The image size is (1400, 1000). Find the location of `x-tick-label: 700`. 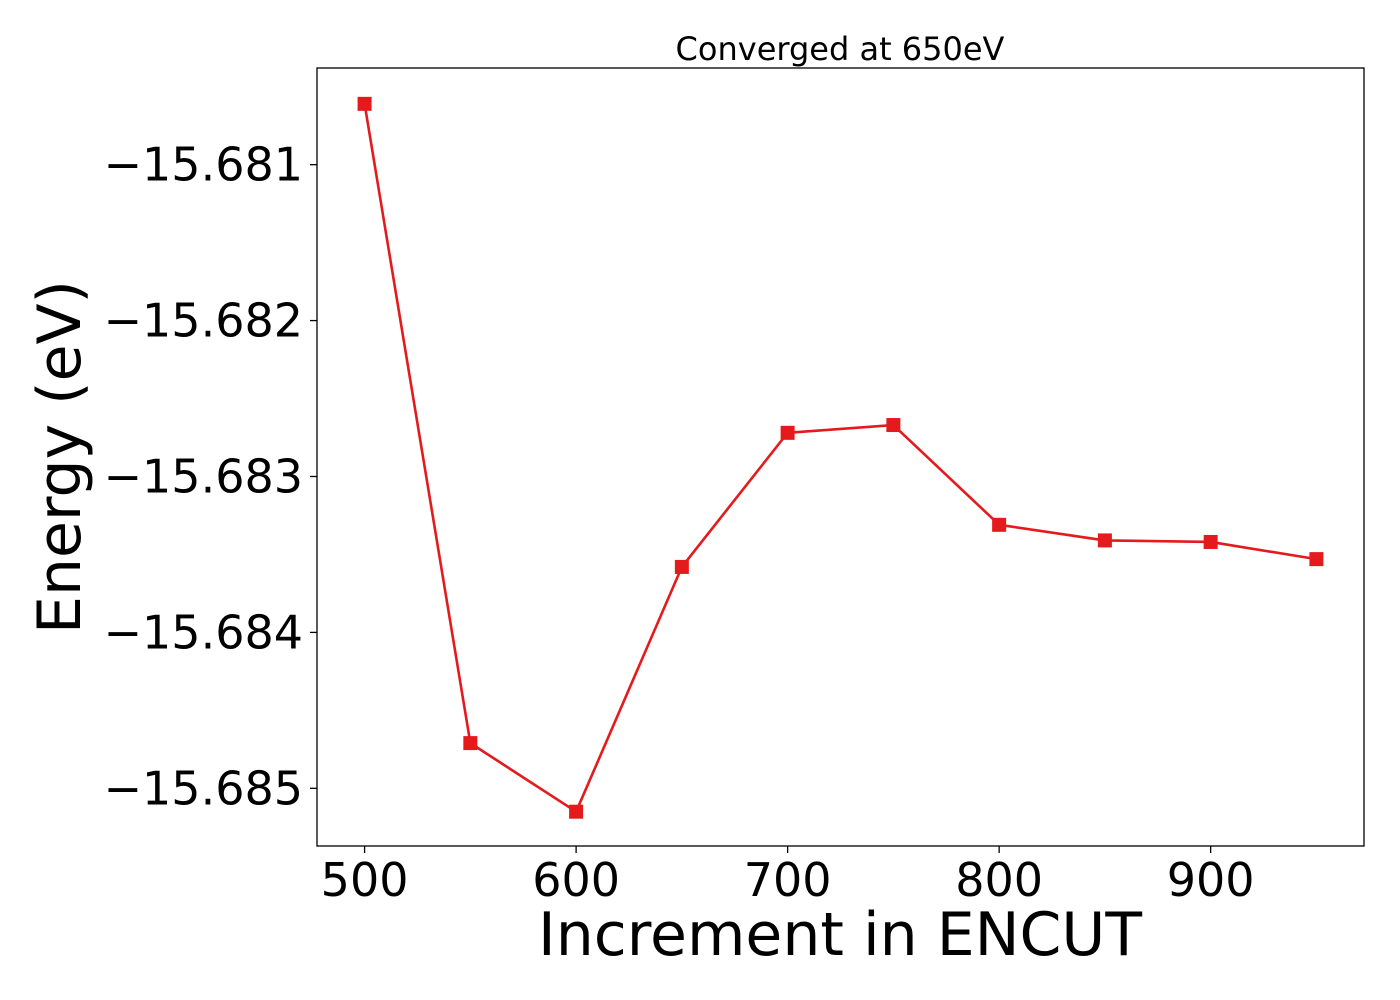

x-tick-label: 700 is located at coordinates (788, 880).